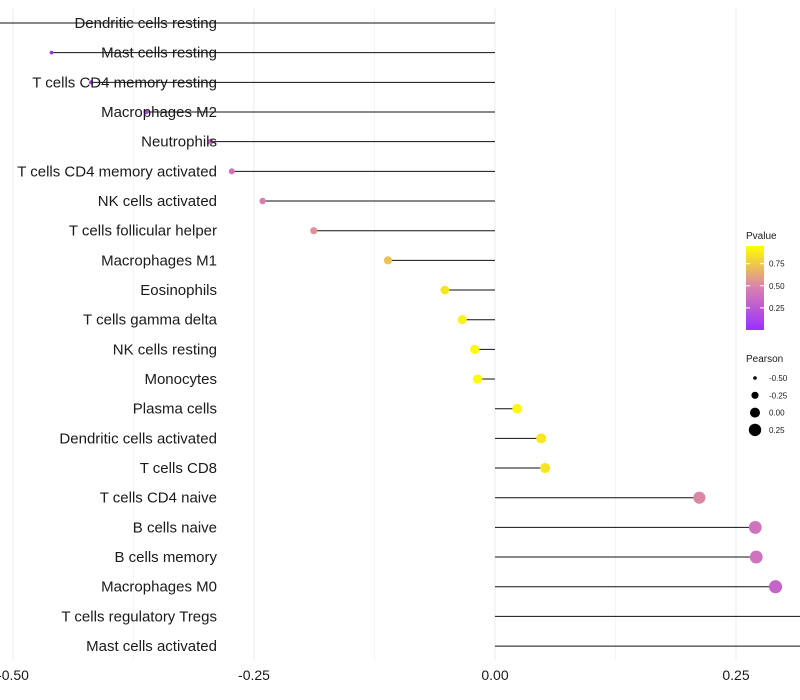 The width and height of the screenshot is (800, 700). I want to click on legend-pvalue: Pvalue 0.25 0.50 0.75, so click(765, 280).